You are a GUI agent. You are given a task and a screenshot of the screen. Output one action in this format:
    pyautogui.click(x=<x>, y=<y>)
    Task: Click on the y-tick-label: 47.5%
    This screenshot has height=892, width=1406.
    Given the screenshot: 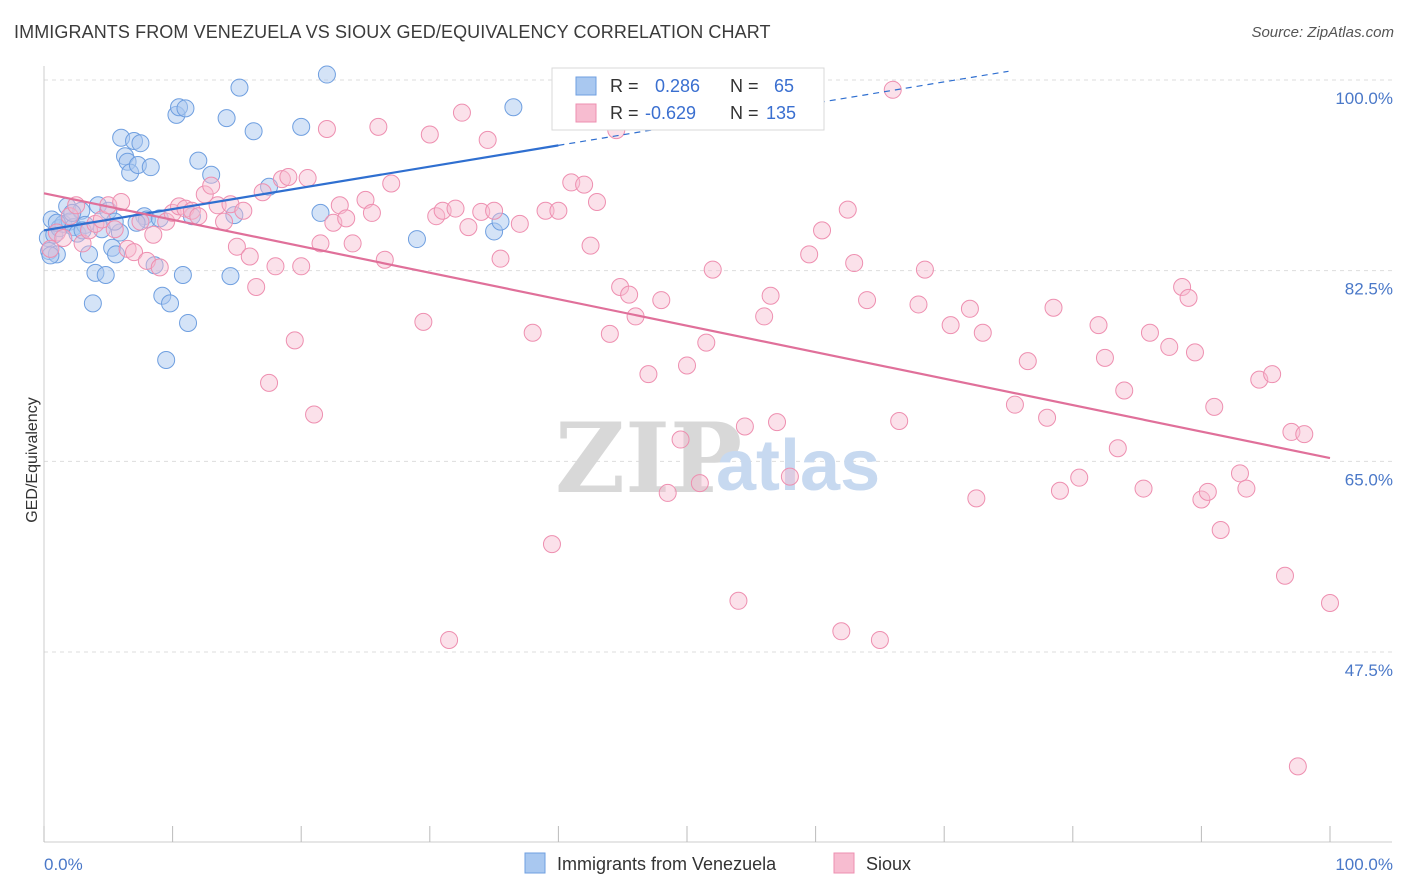 What is the action you would take?
    pyautogui.click(x=1369, y=670)
    